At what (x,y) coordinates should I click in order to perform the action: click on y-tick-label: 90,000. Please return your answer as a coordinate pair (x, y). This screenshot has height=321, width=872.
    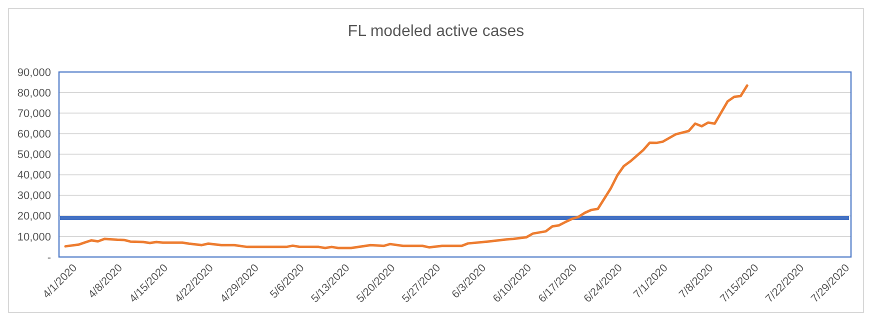
    Looking at the image, I should click on (34, 72).